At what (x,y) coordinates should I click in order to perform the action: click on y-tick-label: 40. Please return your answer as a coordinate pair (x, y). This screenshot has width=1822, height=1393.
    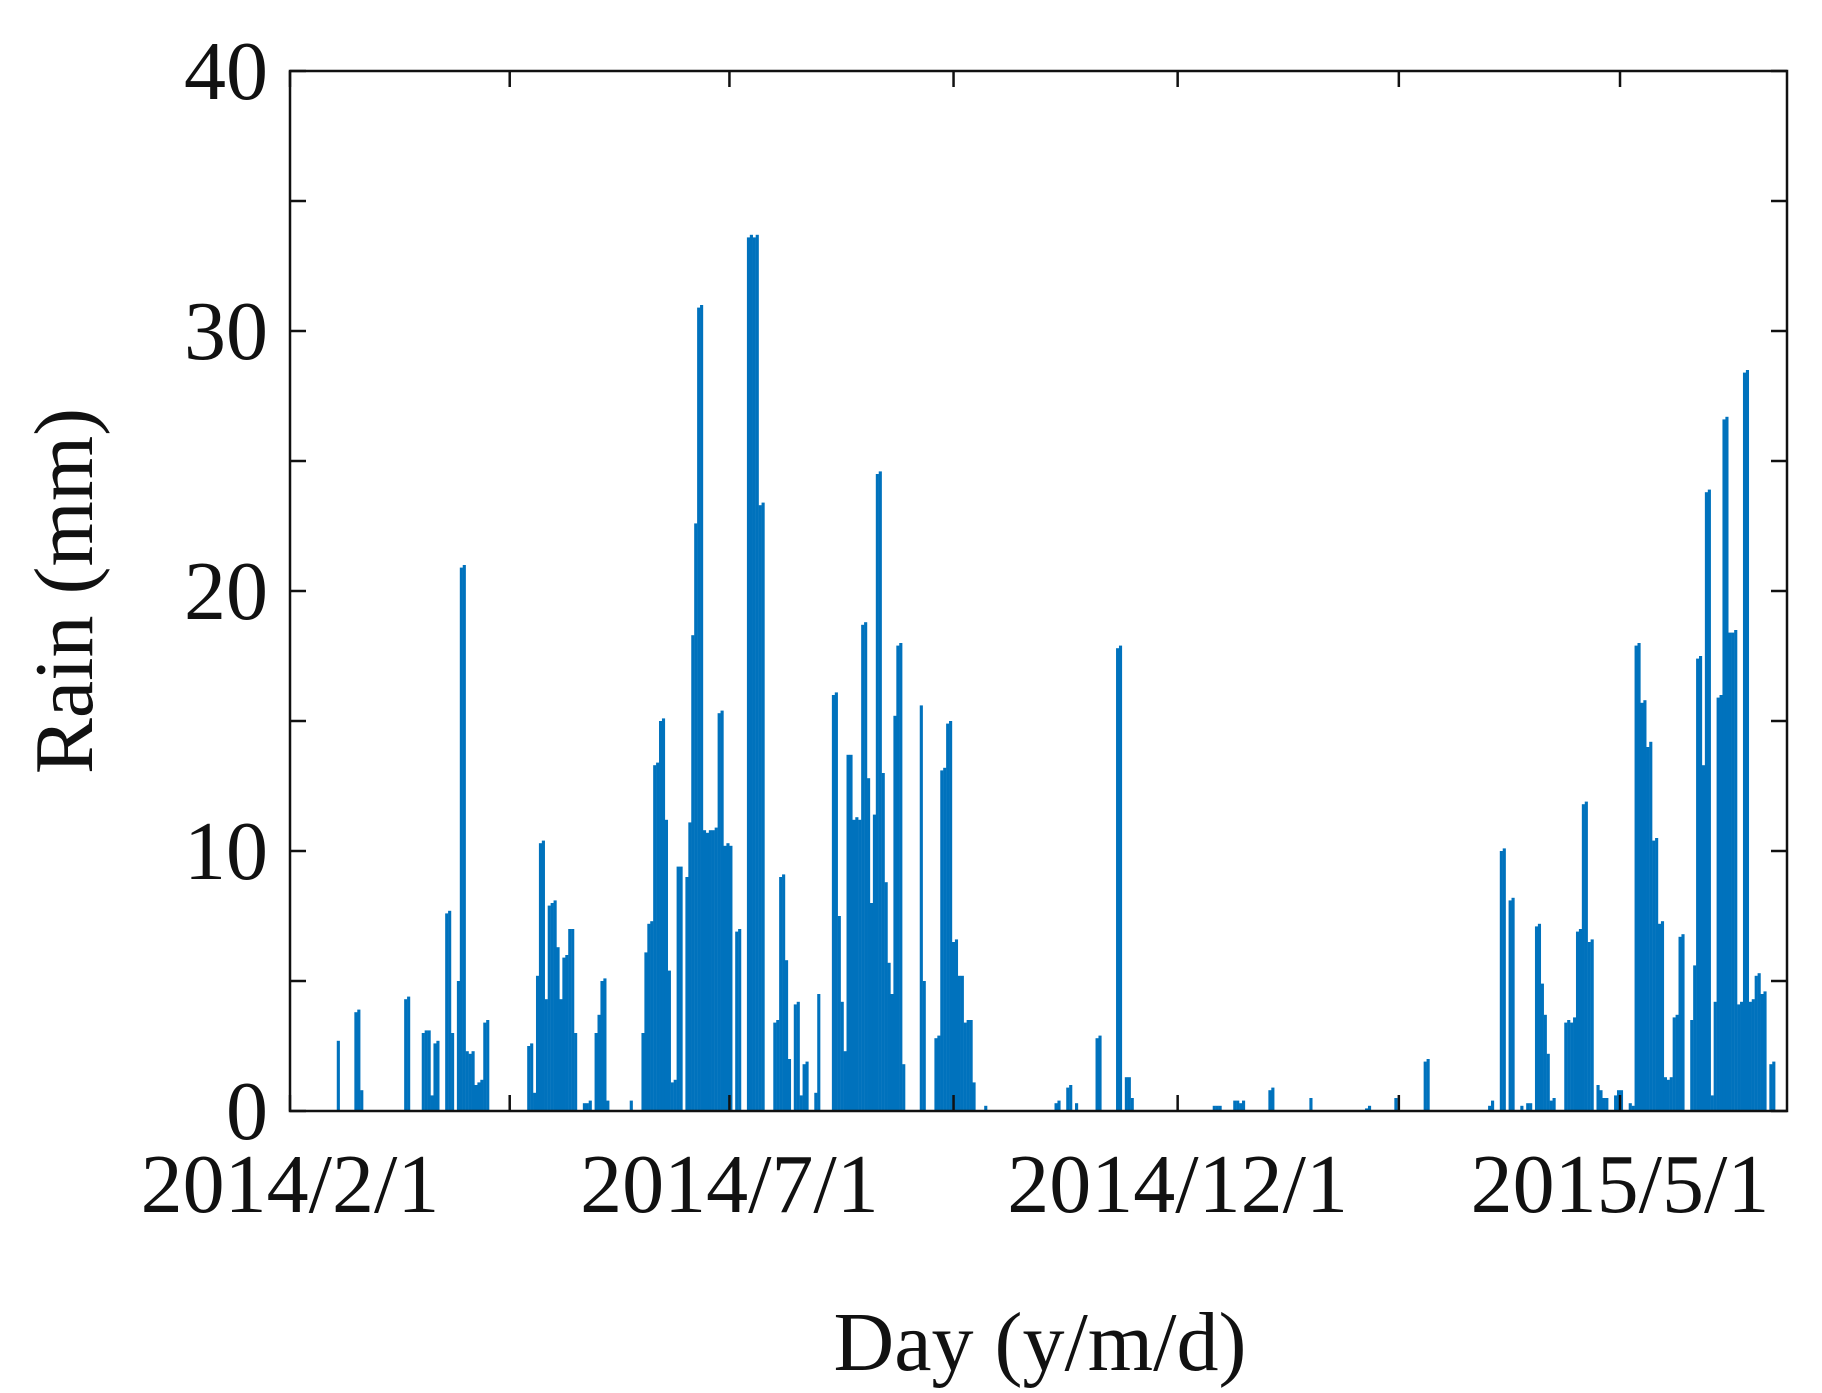
    Looking at the image, I should click on (226, 71).